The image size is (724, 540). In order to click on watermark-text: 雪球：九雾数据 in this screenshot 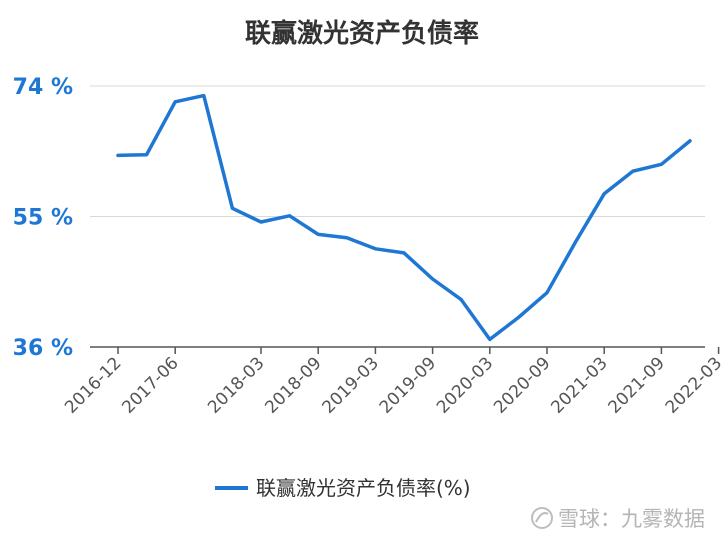, I will do `click(631, 519)`.